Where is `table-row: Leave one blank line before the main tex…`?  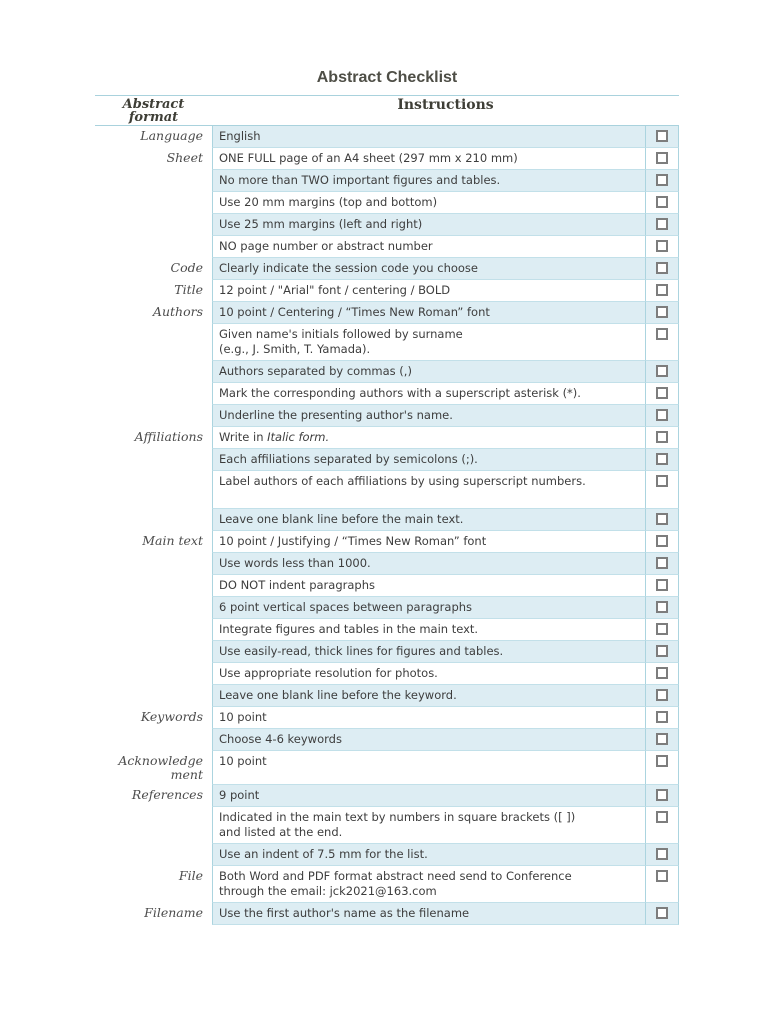
table-row: Leave one blank line before the main tex… is located at coordinates (387, 520).